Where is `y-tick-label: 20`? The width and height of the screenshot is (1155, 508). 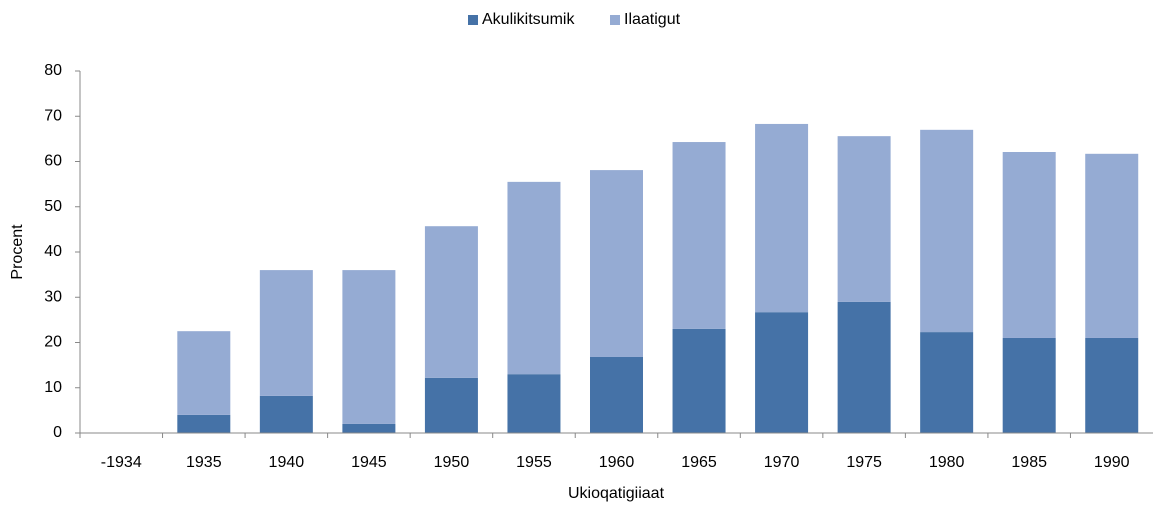
y-tick-label: 20 is located at coordinates (53, 342).